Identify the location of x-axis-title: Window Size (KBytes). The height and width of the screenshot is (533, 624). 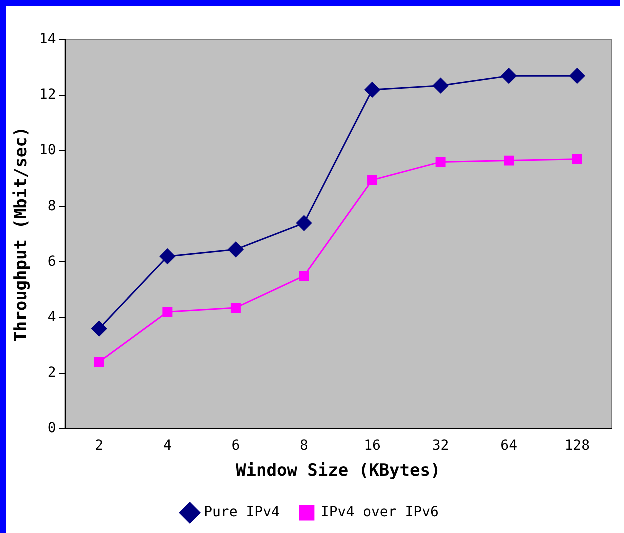
(338, 471).